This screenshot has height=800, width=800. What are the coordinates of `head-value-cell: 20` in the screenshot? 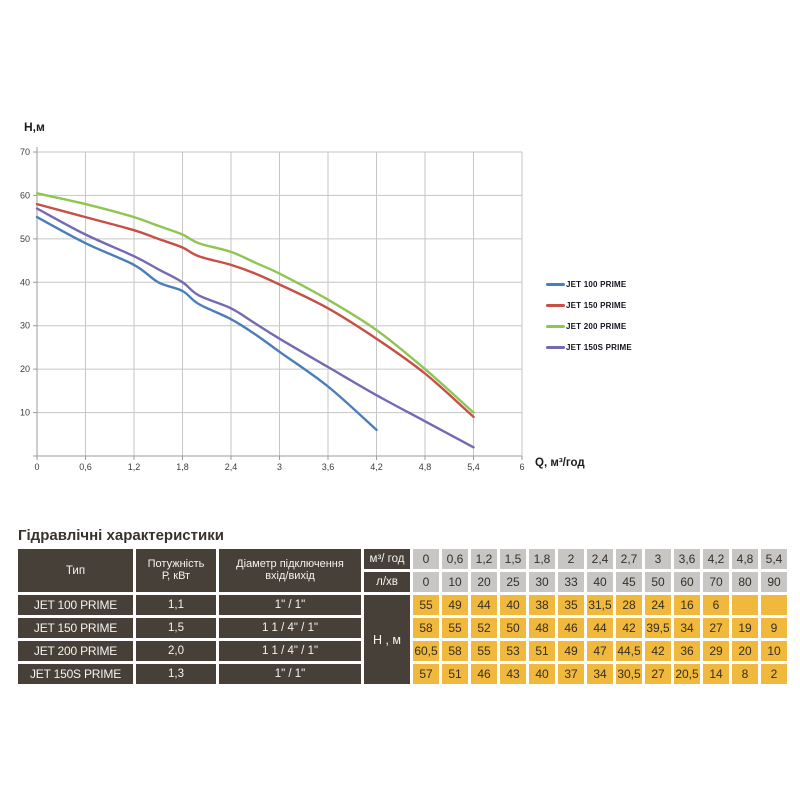 It's located at (745, 651).